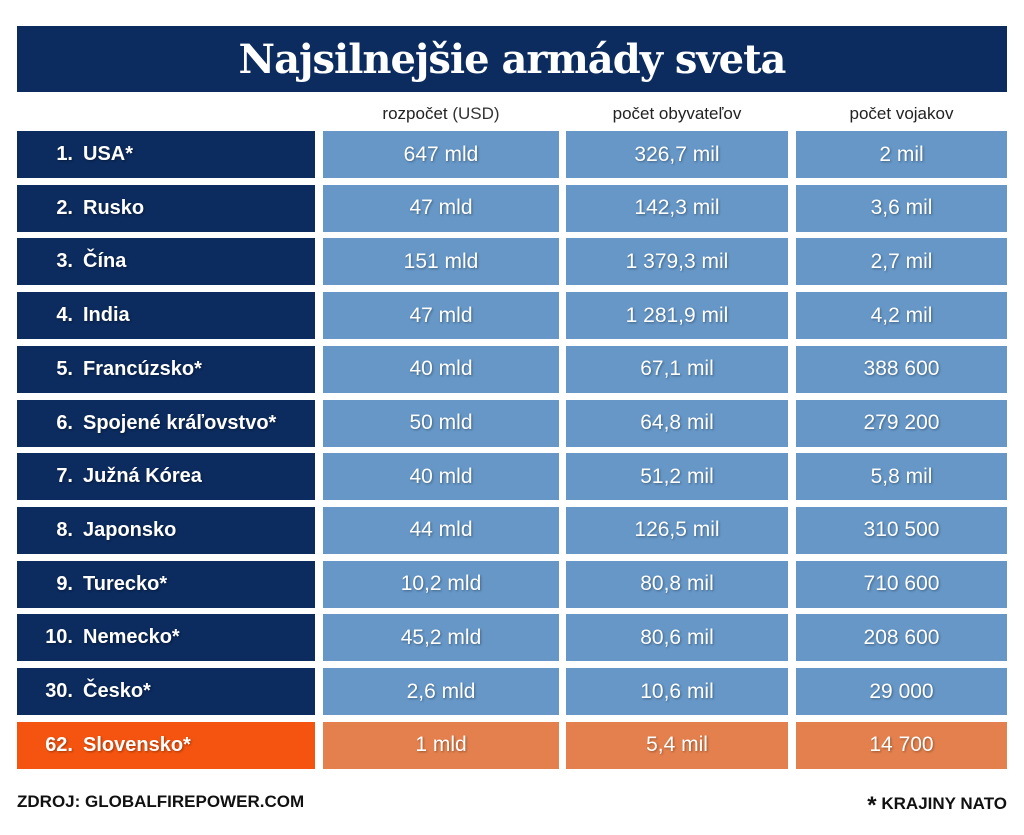 Image resolution: width=1024 pixels, height=835 pixels. I want to click on population-cell: 1 281,9 mil, so click(677, 316).